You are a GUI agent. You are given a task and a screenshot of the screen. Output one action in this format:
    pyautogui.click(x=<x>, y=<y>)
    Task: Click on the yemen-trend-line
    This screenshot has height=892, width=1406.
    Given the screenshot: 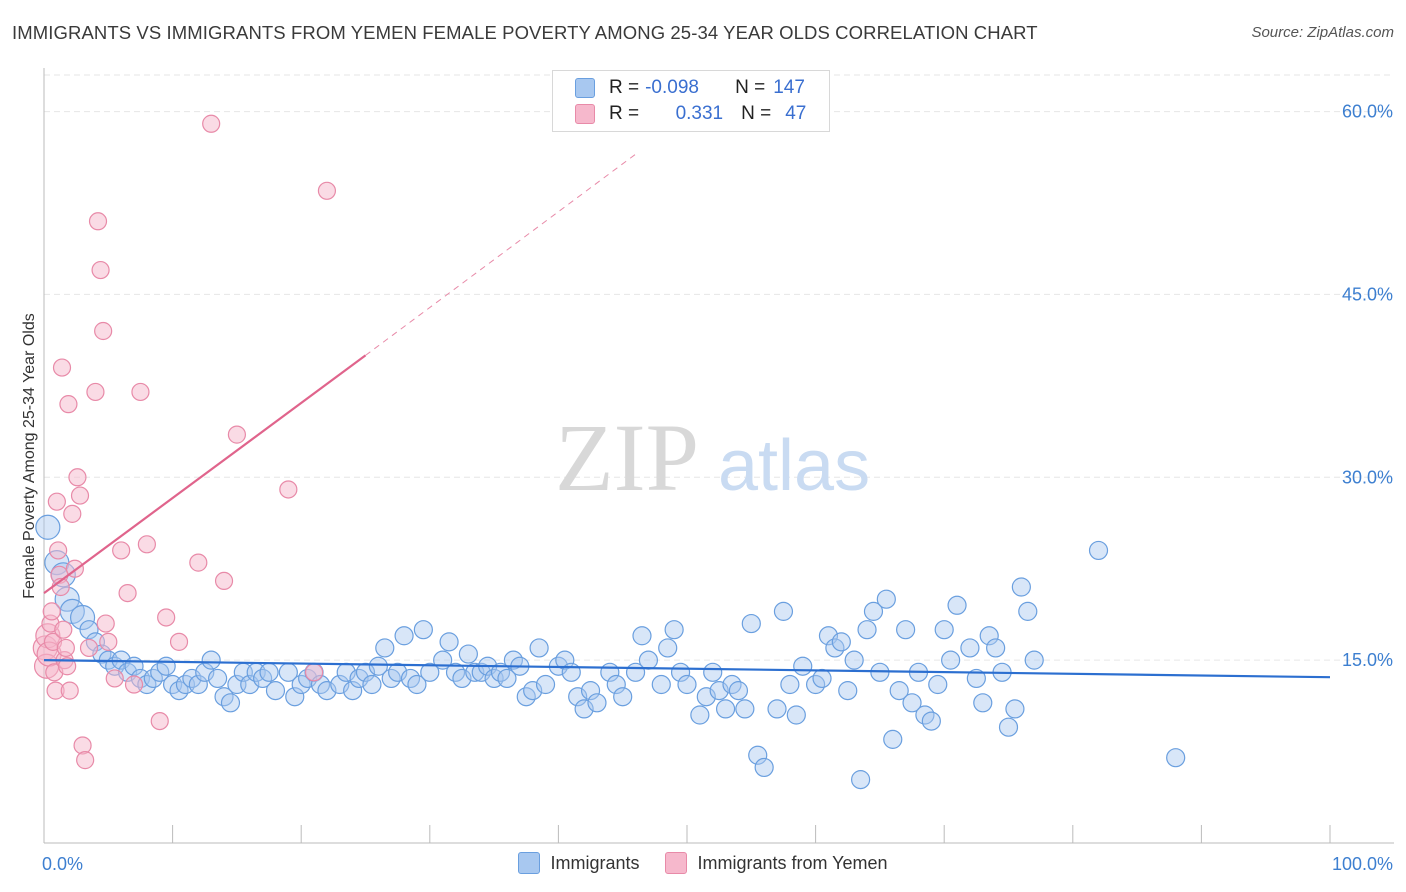 What is the action you would take?
    pyautogui.click(x=205, y=474)
    